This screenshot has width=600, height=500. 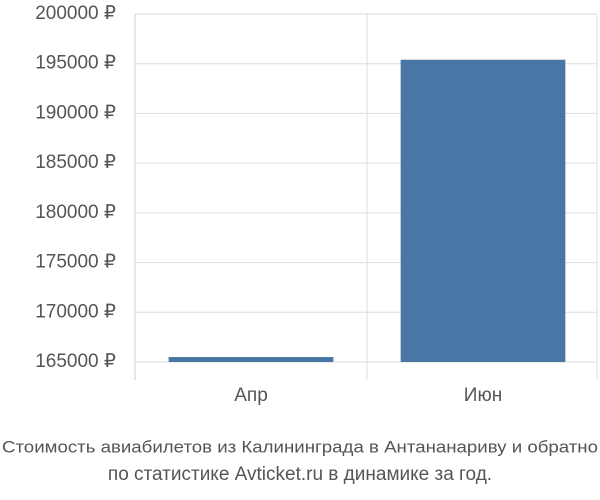 I want to click on y-tick-label: 165000 ₽, so click(x=75, y=361).